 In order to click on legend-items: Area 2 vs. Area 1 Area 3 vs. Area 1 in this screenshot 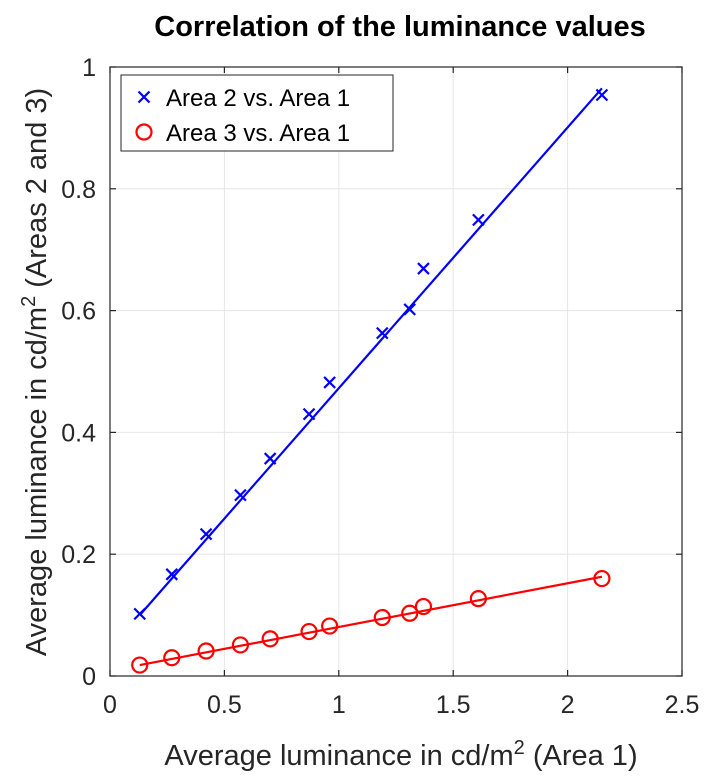, I will do `click(242, 116)`.